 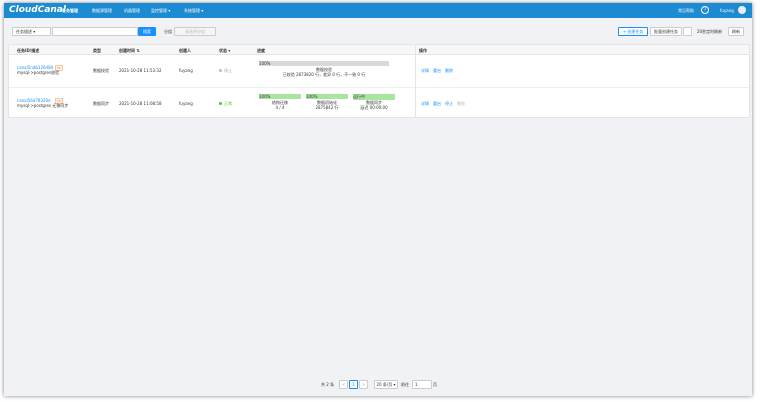 I want to click on column-header: 操作, so click(x=423, y=50).